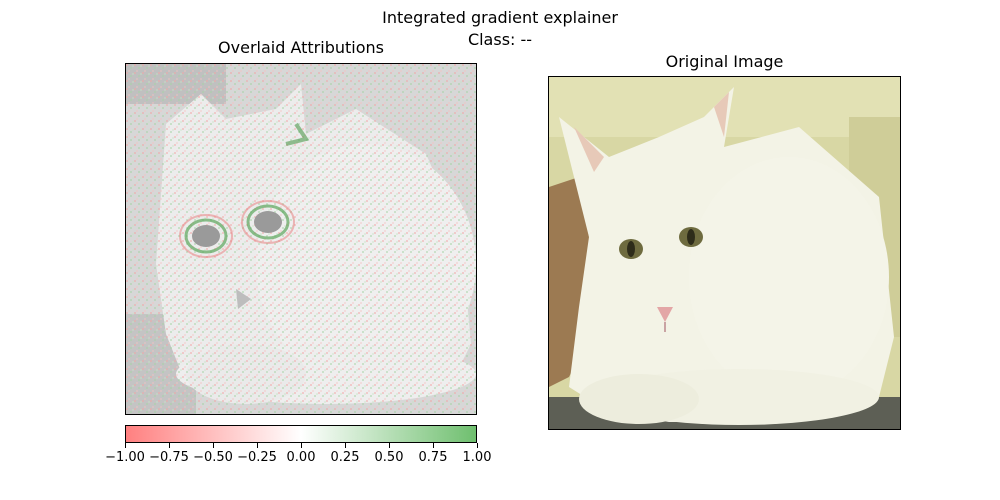  What do you see at coordinates (477, 457) in the screenshot?
I see `colorbar-tick-label: 1.00` at bounding box center [477, 457].